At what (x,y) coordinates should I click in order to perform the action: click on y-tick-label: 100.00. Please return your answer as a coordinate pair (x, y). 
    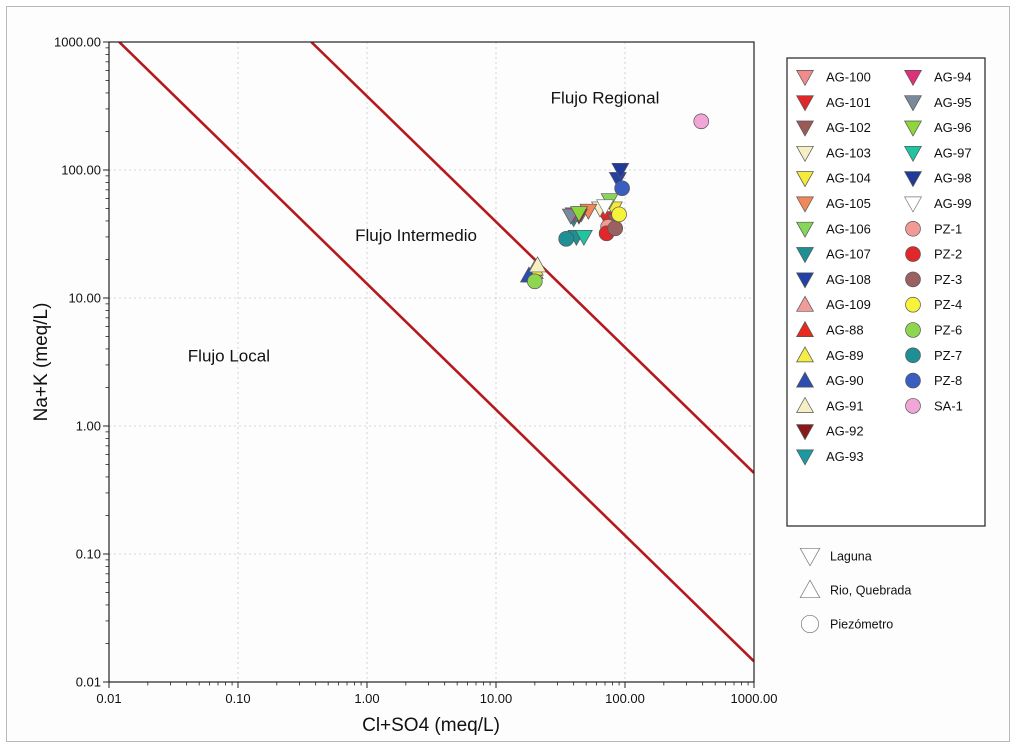
    Looking at the image, I should click on (81, 170).